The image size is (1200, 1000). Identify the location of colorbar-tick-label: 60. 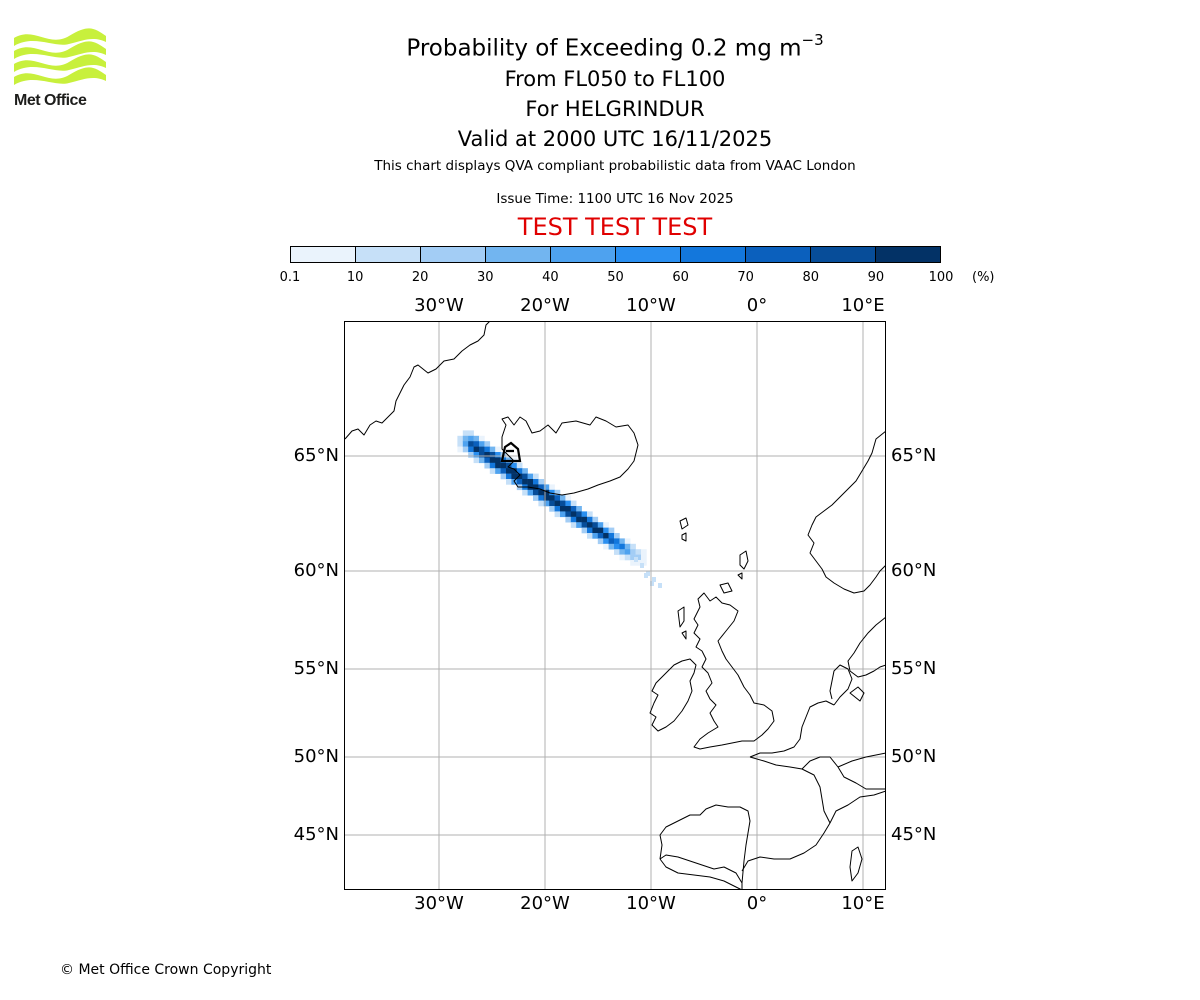
(680, 277).